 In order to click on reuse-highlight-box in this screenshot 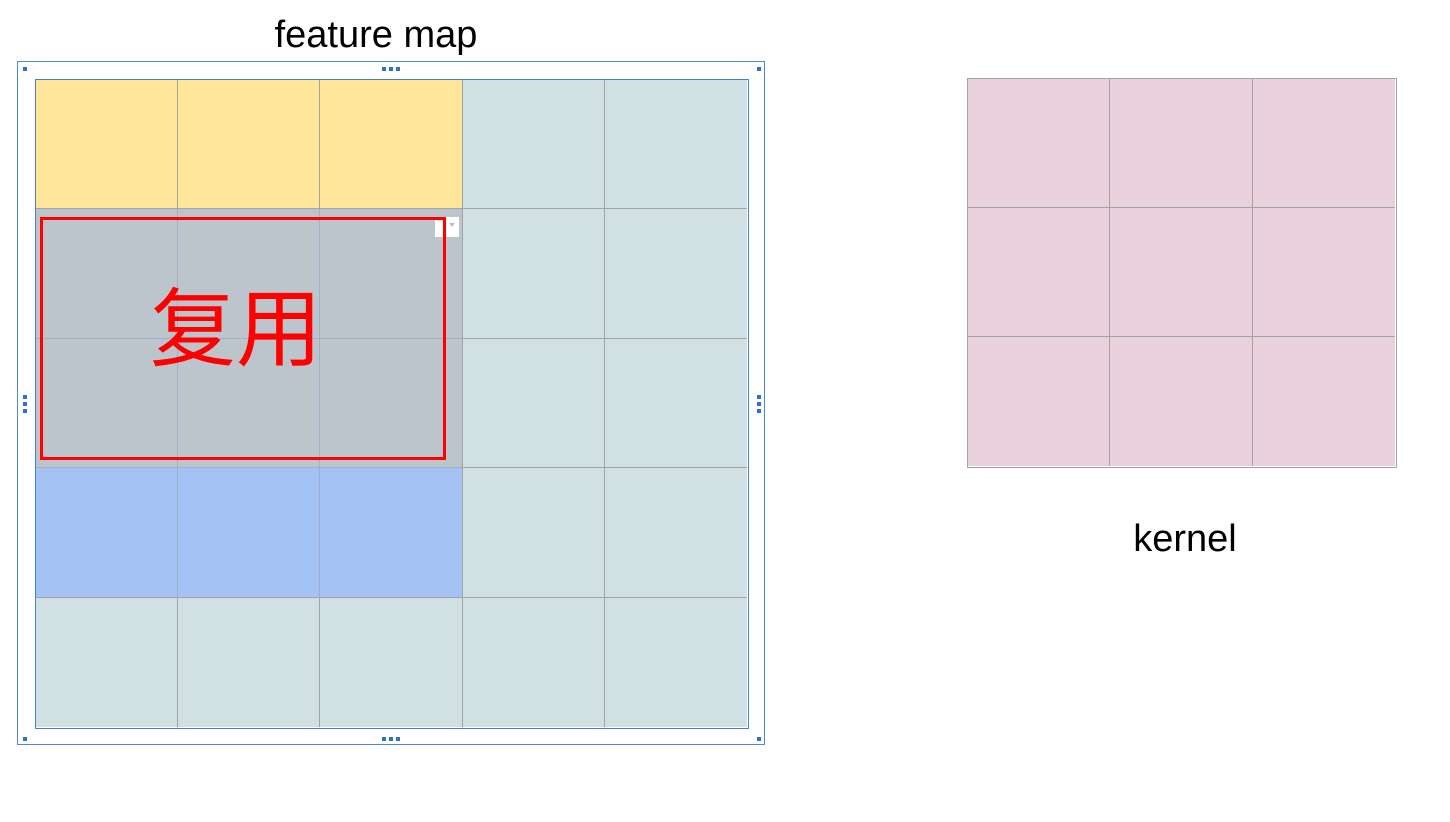, I will do `click(243, 338)`.